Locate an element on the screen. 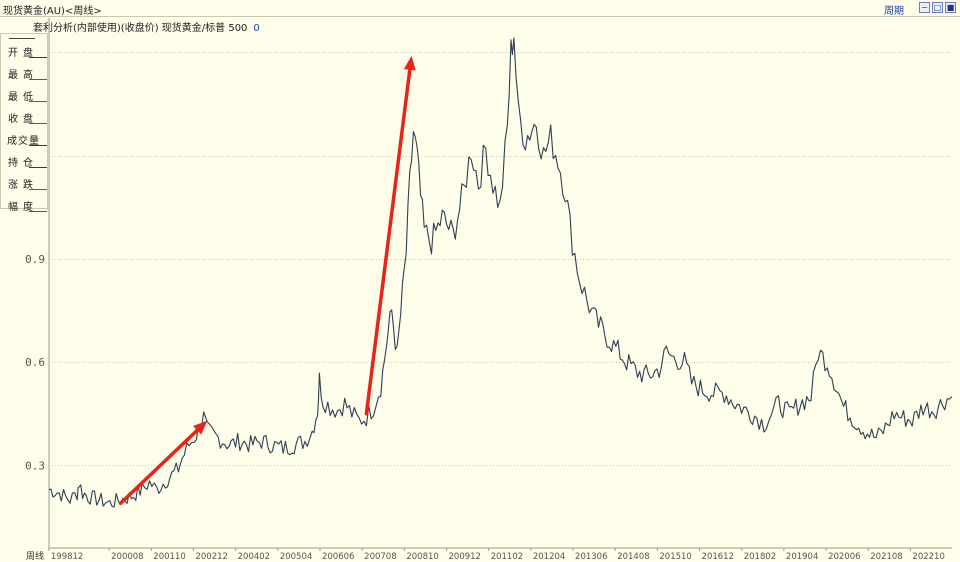 This screenshot has width=960, height=562. legend-row-change: 涨跌 is located at coordinates (24, 181).